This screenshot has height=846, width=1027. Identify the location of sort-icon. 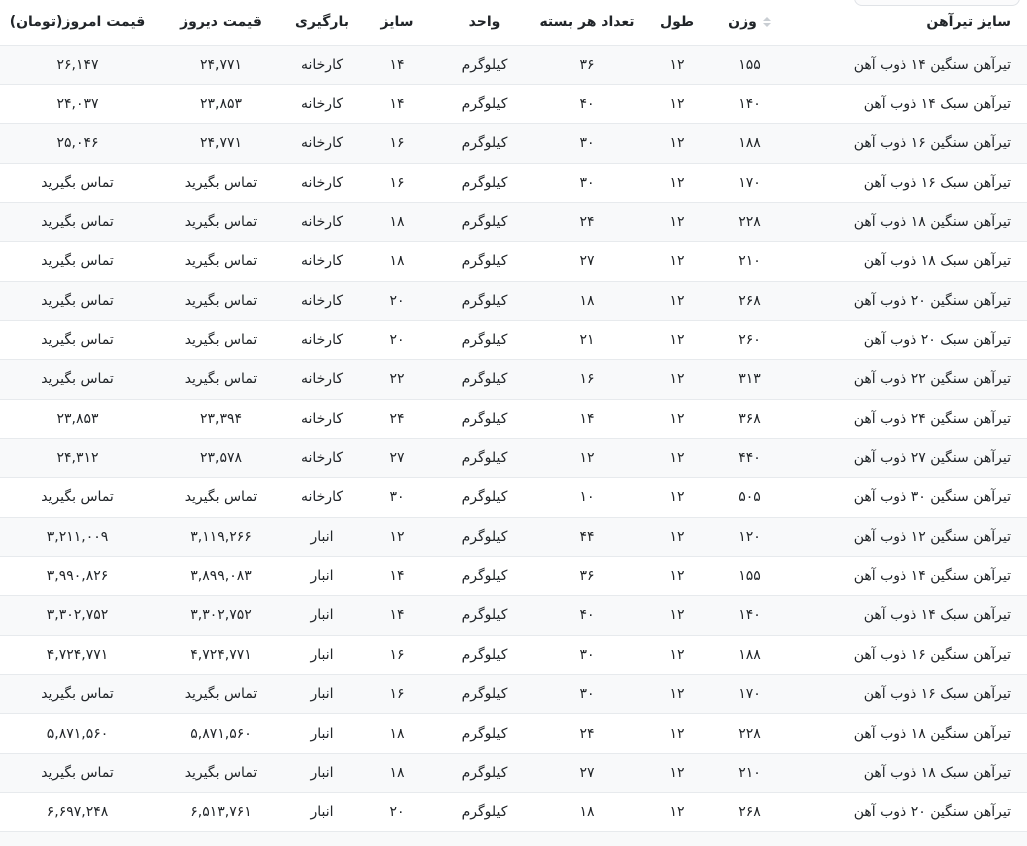
(766, 22).